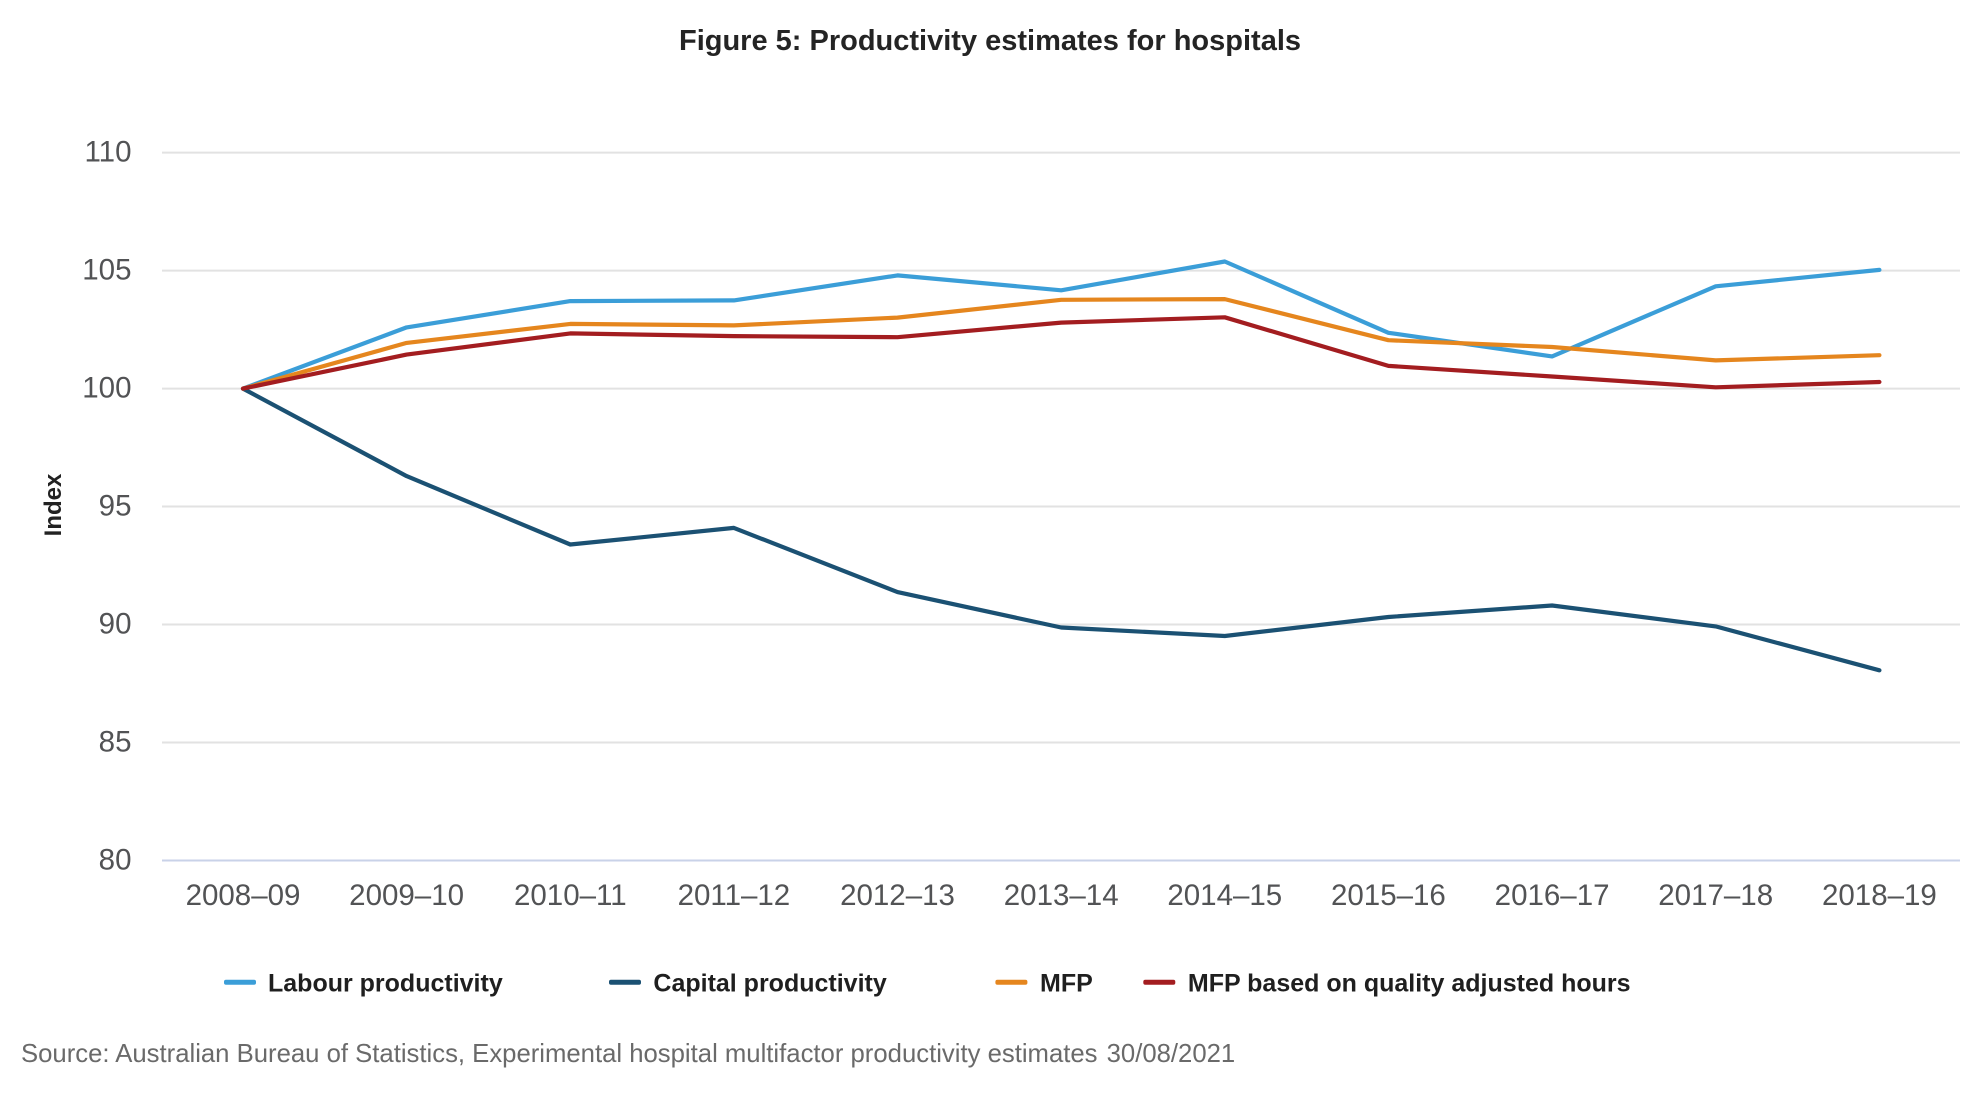 The image size is (1980, 1105). What do you see at coordinates (1552, 895) in the screenshot?
I see `svg-text: 2016–17` at bounding box center [1552, 895].